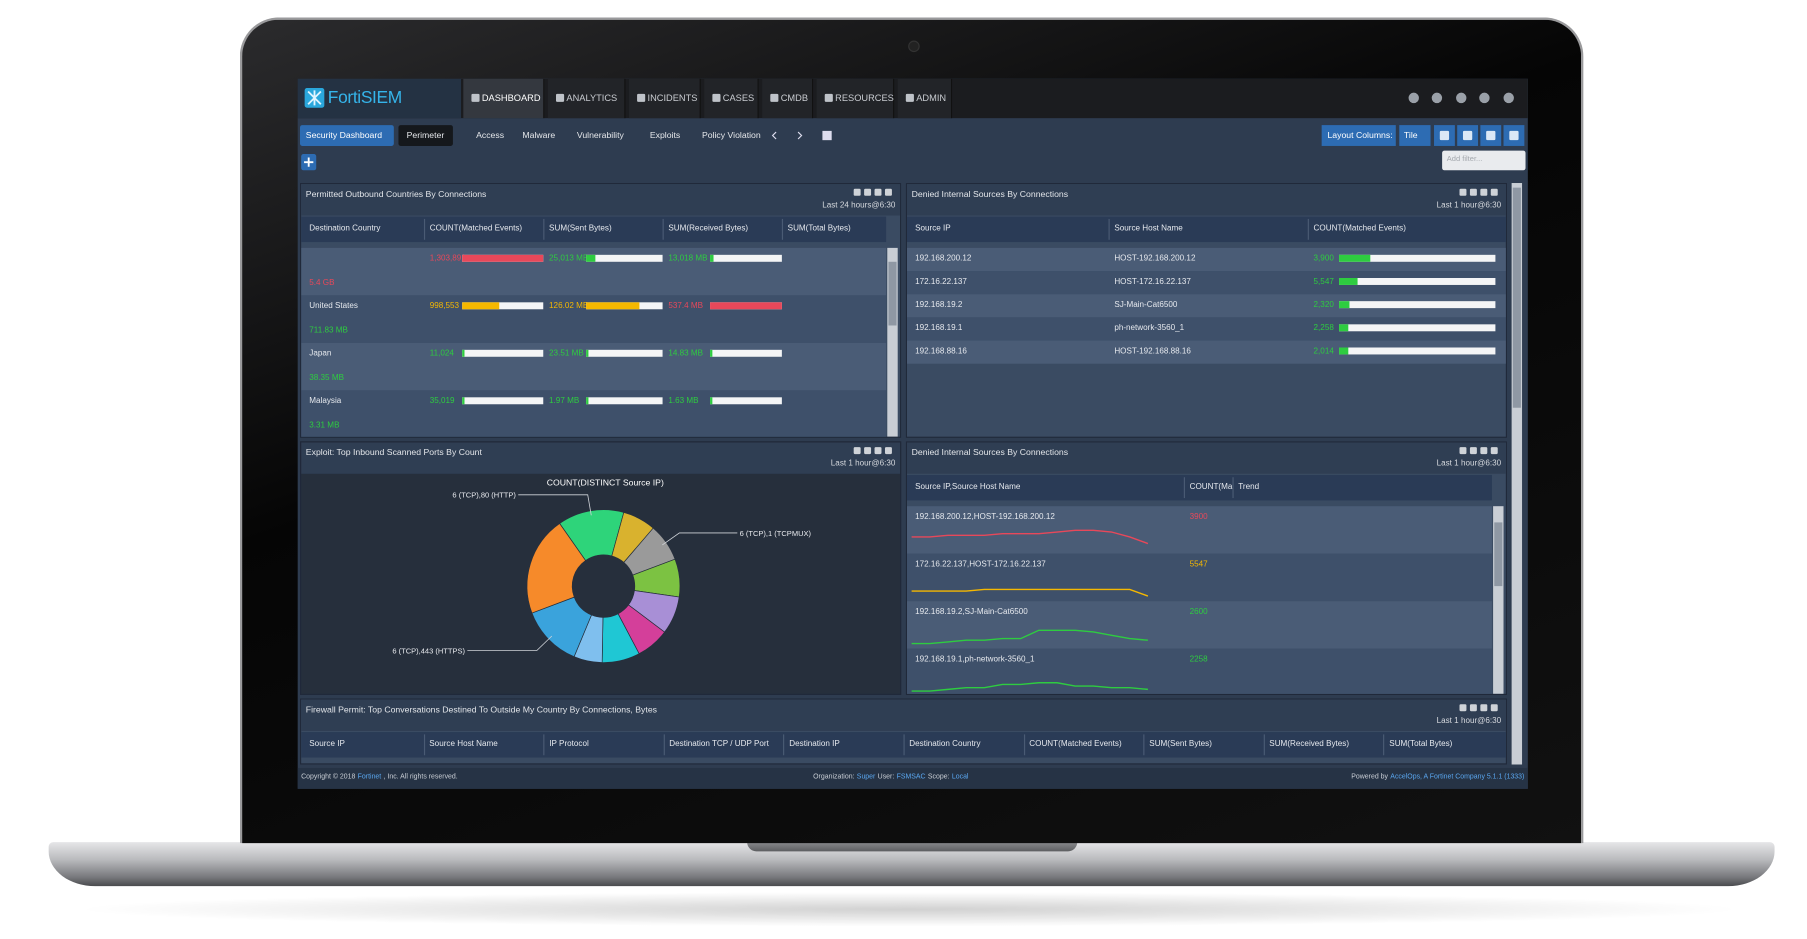 Image resolution: width=1807 pixels, height=939 pixels. I want to click on row-label: 192.168.19.2,SJ-Main-Cat6500, so click(971, 612).